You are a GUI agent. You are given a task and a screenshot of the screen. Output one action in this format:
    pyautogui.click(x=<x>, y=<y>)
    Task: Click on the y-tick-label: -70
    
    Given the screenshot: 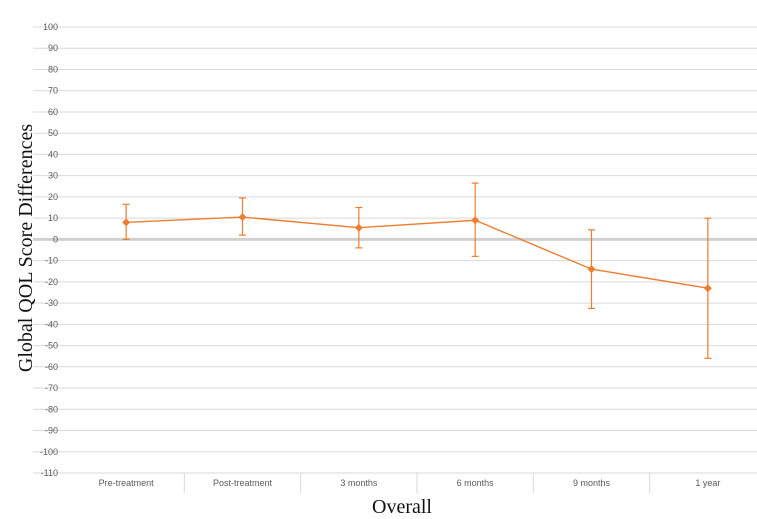 What is the action you would take?
    pyautogui.click(x=51, y=388)
    